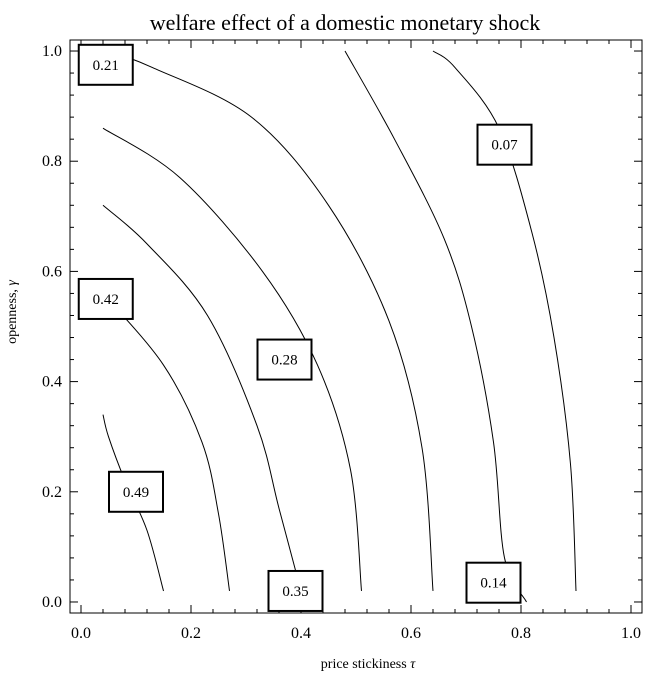 Image resolution: width=650 pixels, height=679 pixels. I want to click on contour-label-0.14: 0.14, so click(493, 582).